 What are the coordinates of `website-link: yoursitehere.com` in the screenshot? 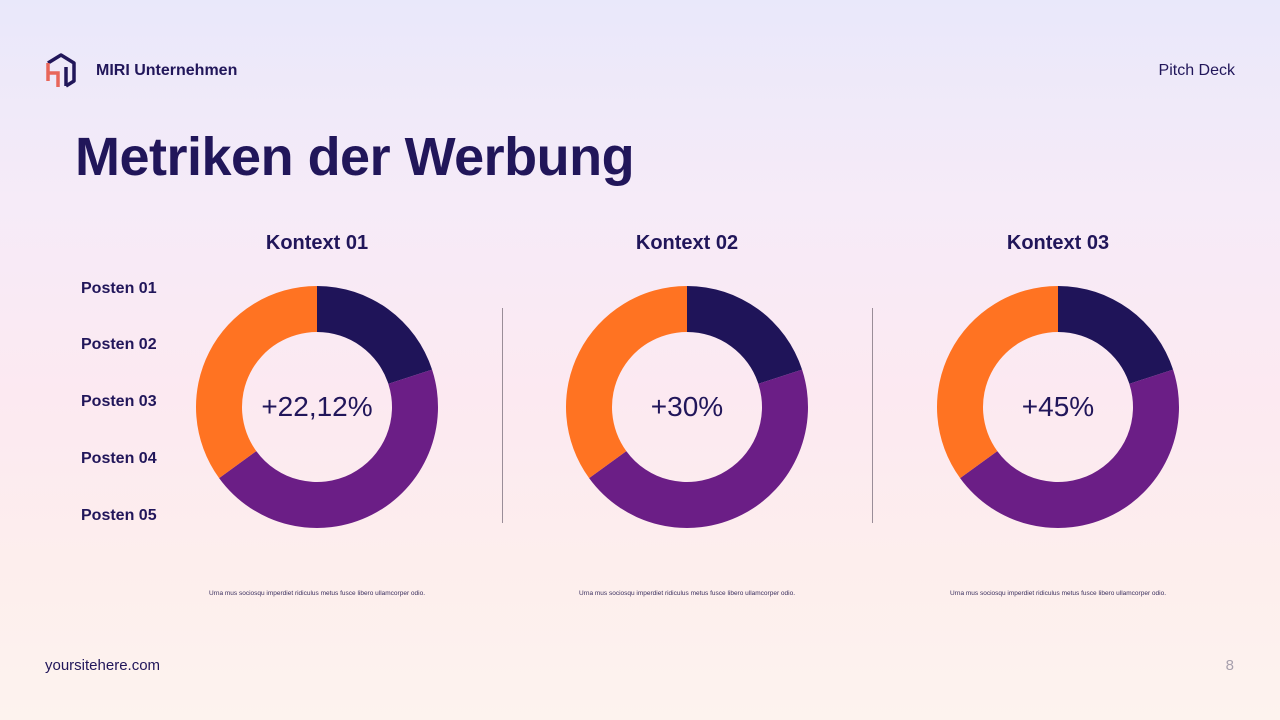 It's located at (103, 665).